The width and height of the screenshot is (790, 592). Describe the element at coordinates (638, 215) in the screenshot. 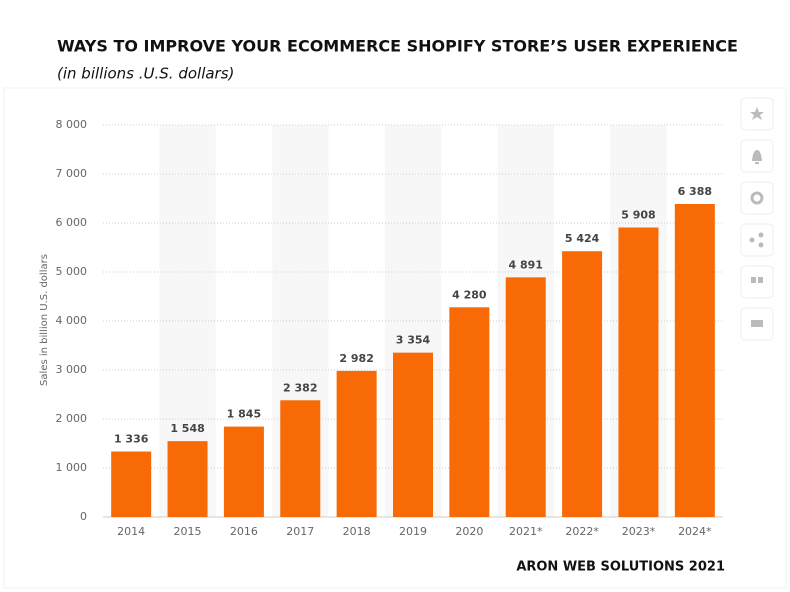

I see `data-label: 5 908` at that location.